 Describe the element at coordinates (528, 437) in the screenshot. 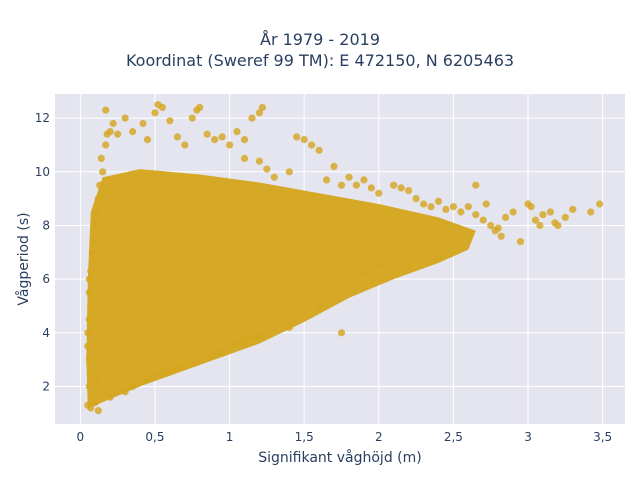

I see `x-tick-label: 3` at that location.